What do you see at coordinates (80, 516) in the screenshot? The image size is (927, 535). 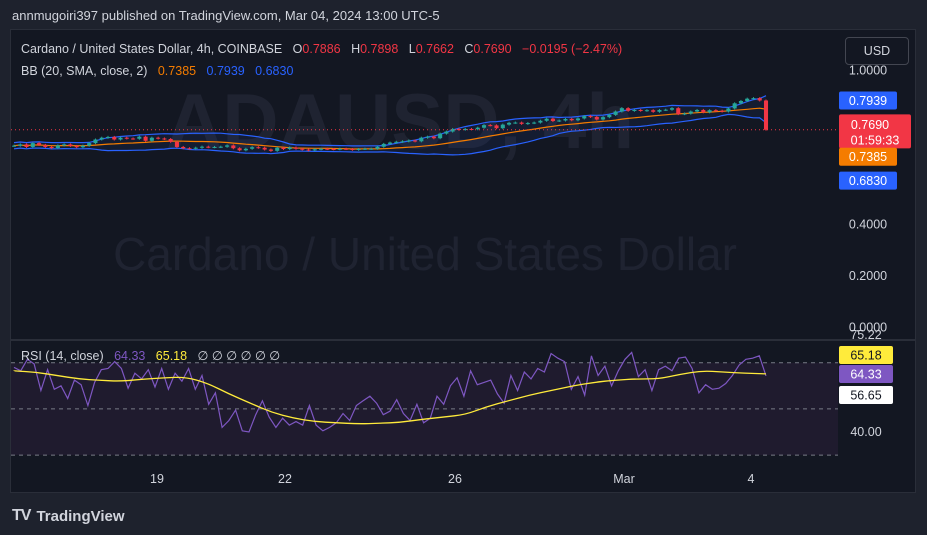 I see `brand-name: TradingView` at bounding box center [80, 516].